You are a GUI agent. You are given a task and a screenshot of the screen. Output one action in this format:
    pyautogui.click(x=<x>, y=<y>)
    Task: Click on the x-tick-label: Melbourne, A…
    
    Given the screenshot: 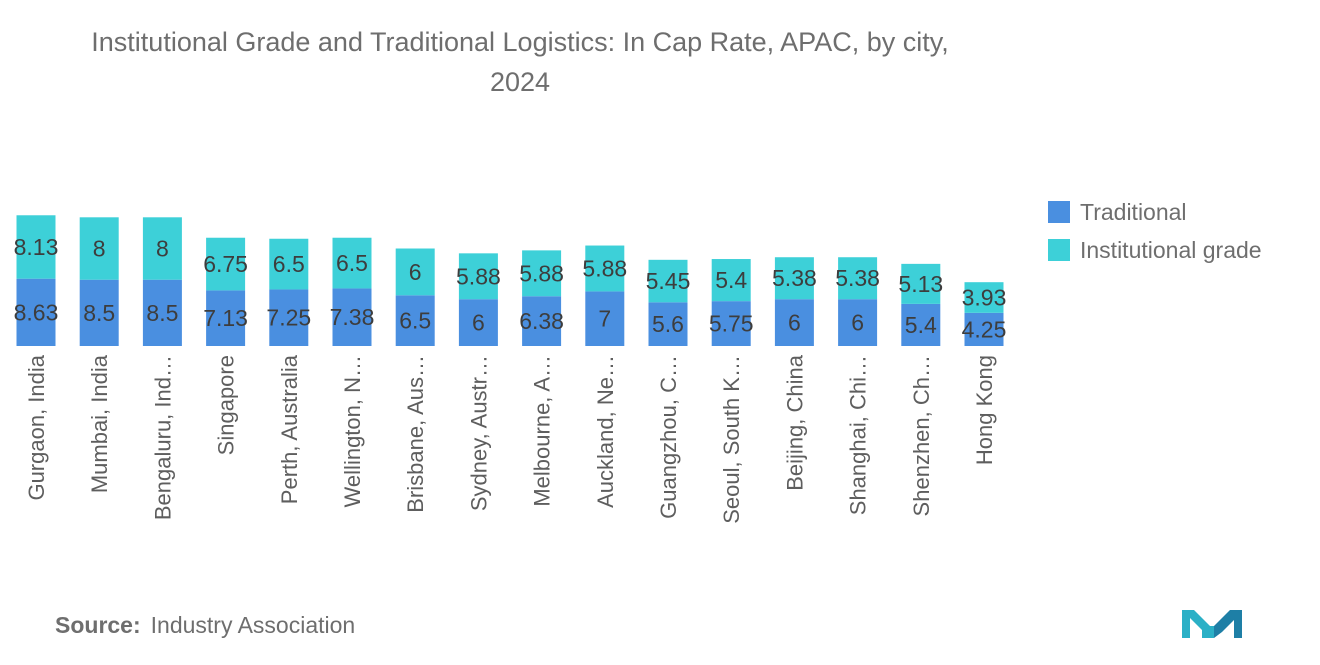 What is the action you would take?
    pyautogui.click(x=542, y=431)
    